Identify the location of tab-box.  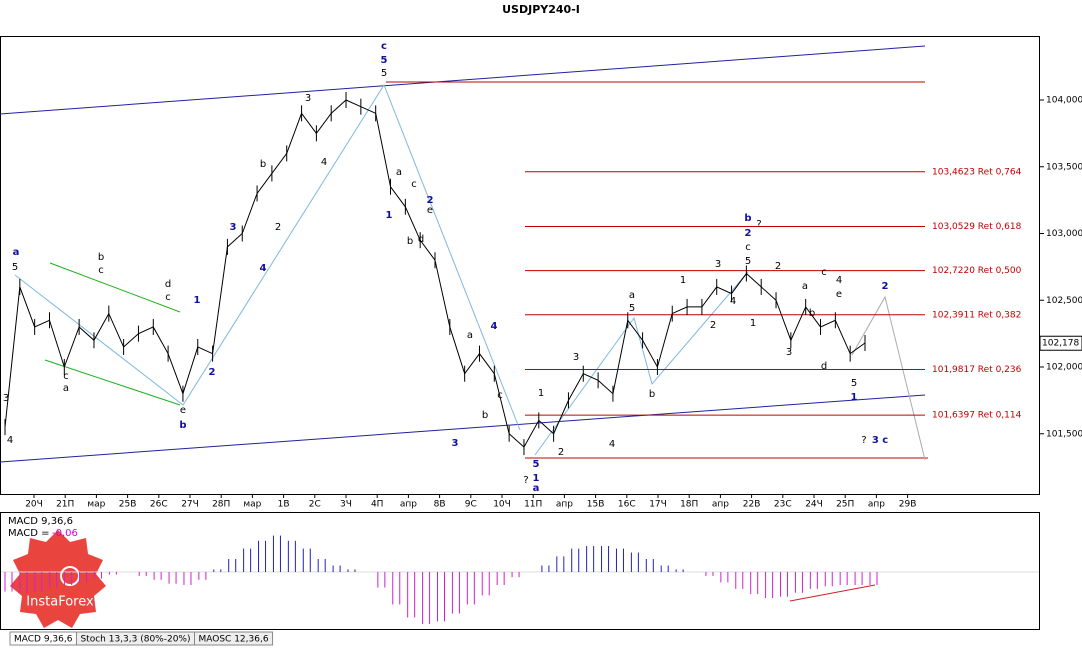
(234, 638).